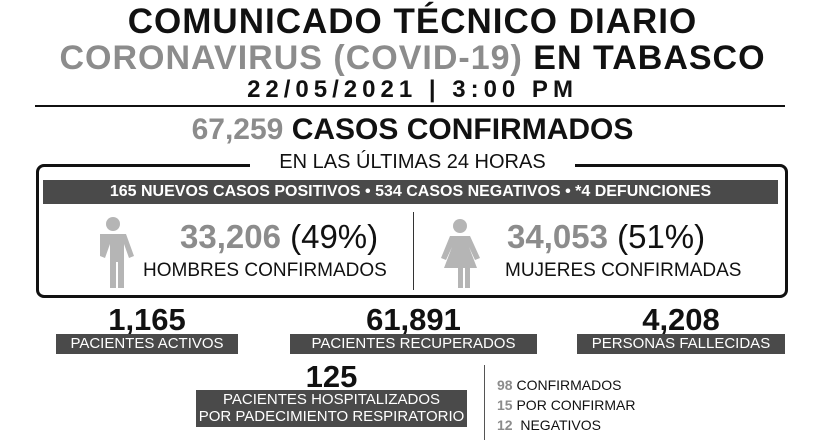 The image size is (825, 440). Describe the element at coordinates (413, 344) in the screenshot. I see `recovered-label: PACIENTES RECUPERADOS` at that location.